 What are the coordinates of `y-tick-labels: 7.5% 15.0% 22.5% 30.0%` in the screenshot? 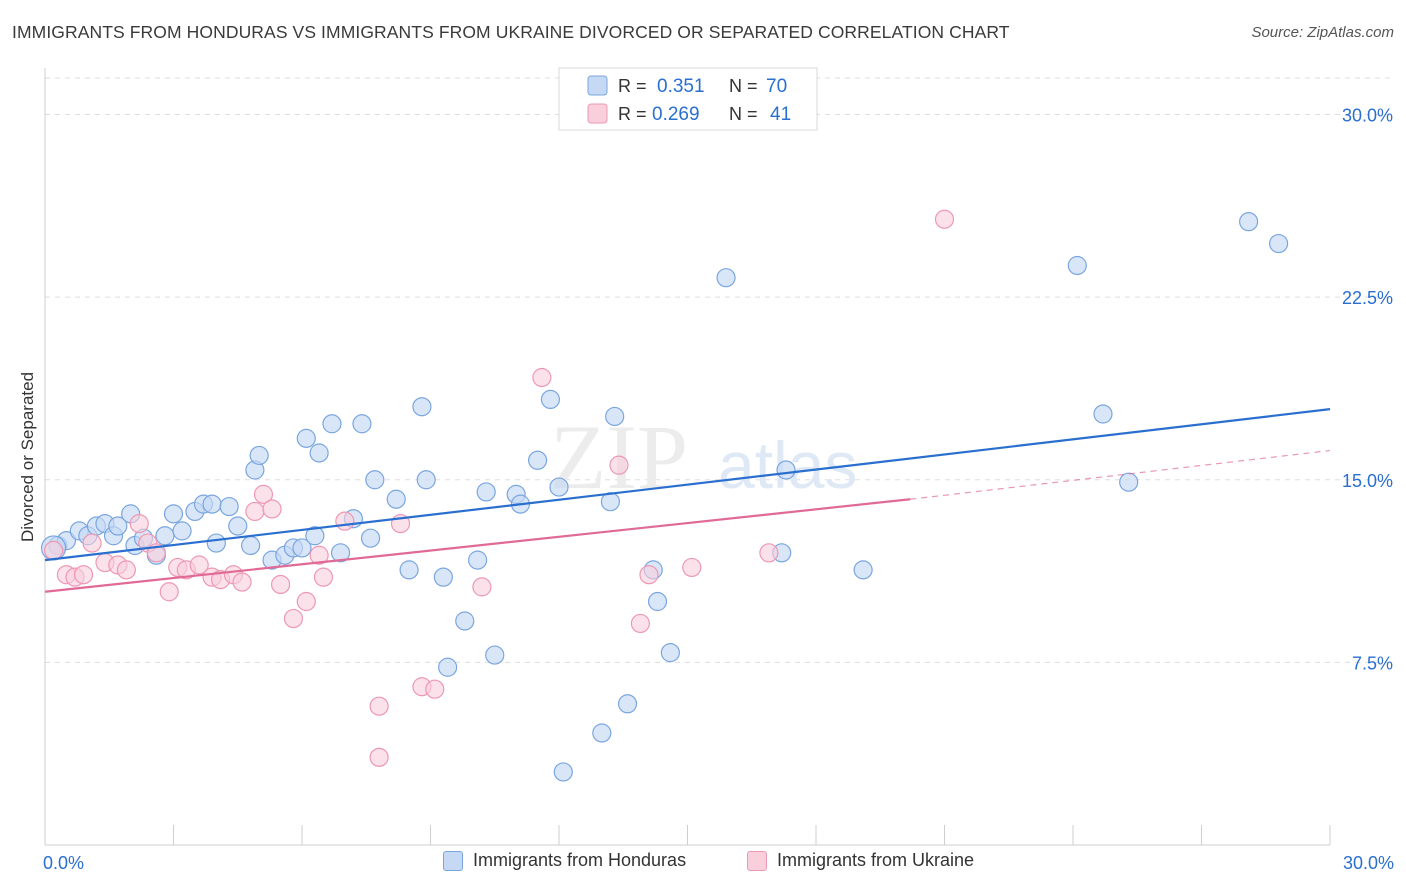 It's located at (1367, 390).